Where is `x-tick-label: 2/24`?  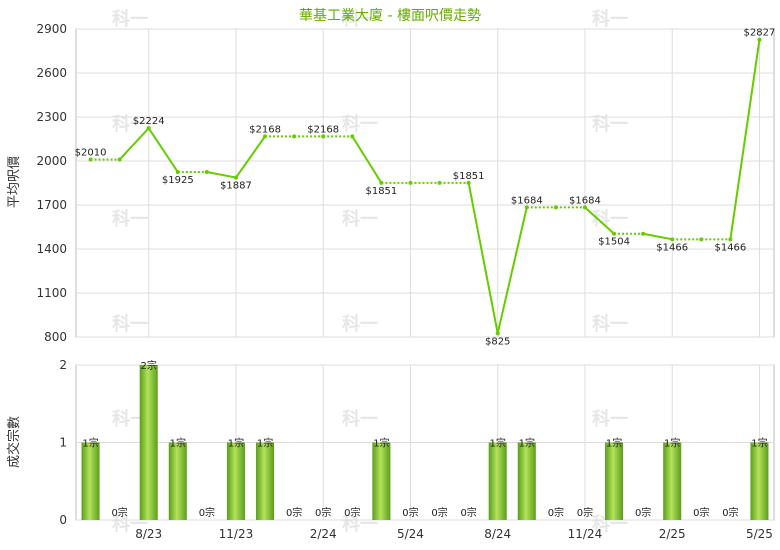 x-tick-label: 2/24 is located at coordinates (323, 534).